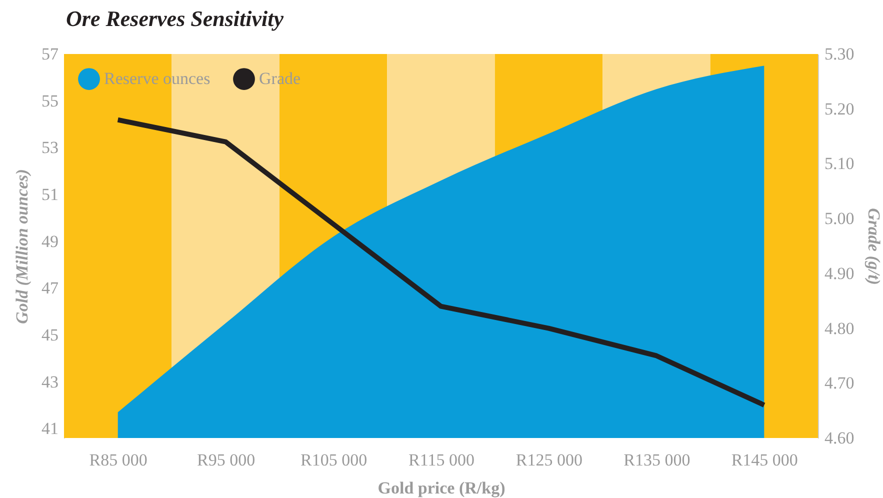 This screenshot has height=498, width=883. I want to click on y2-tick-label: 5.10, so click(839, 164).